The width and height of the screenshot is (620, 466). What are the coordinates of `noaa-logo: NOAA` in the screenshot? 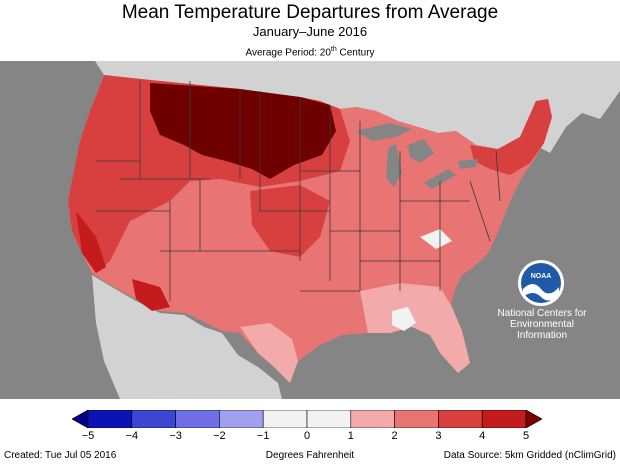 It's located at (541, 283).